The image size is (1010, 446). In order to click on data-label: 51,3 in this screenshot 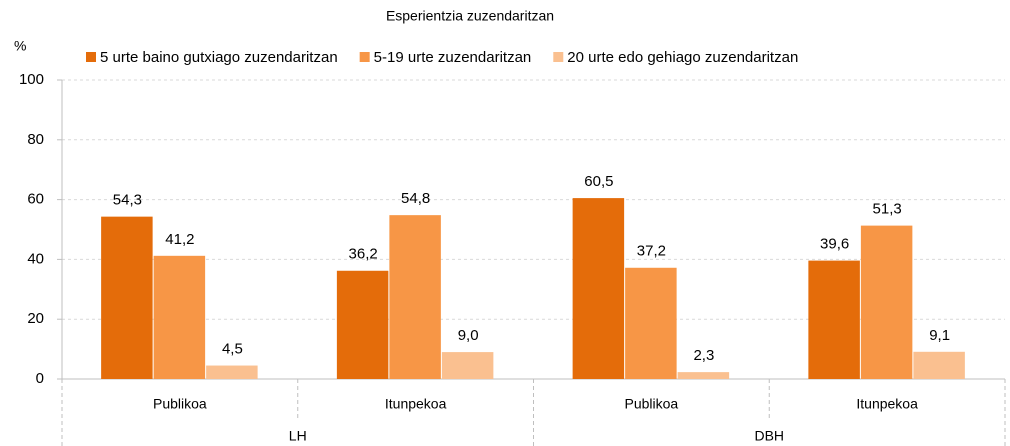, I will do `click(887, 209)`.